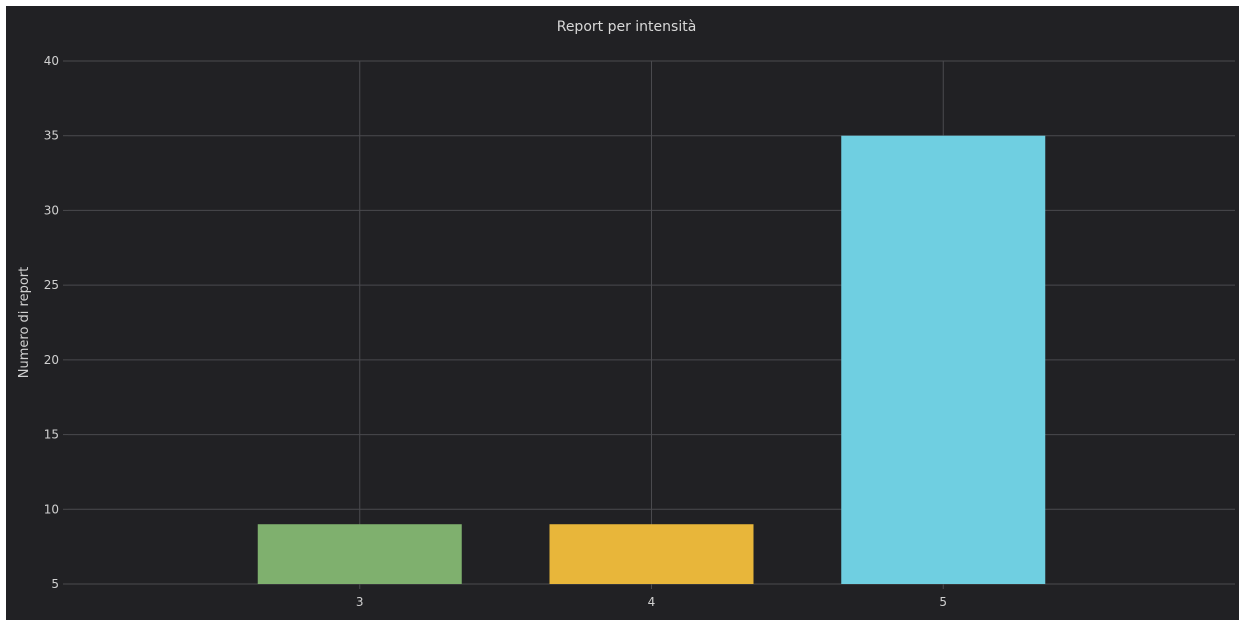 Image resolution: width=1245 pixels, height=626 pixels. What do you see at coordinates (51, 360) in the screenshot?
I see `y-tick-label: 20` at bounding box center [51, 360].